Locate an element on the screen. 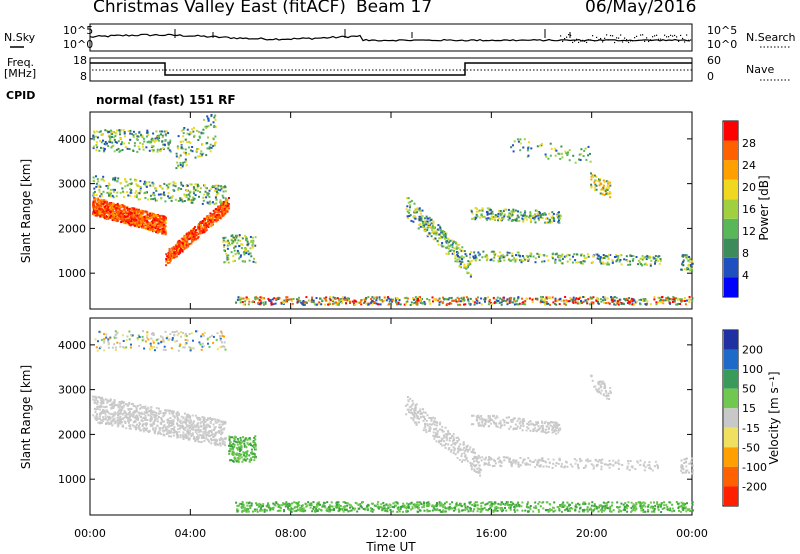  nsearch-dot is located at coordinates (681, 35).